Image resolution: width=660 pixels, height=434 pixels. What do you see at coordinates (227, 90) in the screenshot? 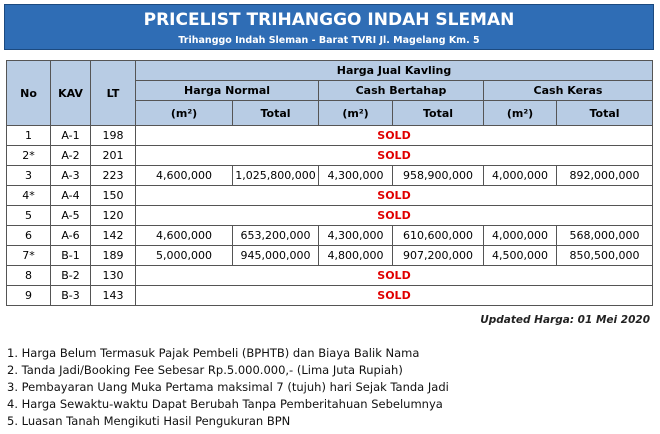
I see `price-group-header: Harga Normal` at bounding box center [227, 90].